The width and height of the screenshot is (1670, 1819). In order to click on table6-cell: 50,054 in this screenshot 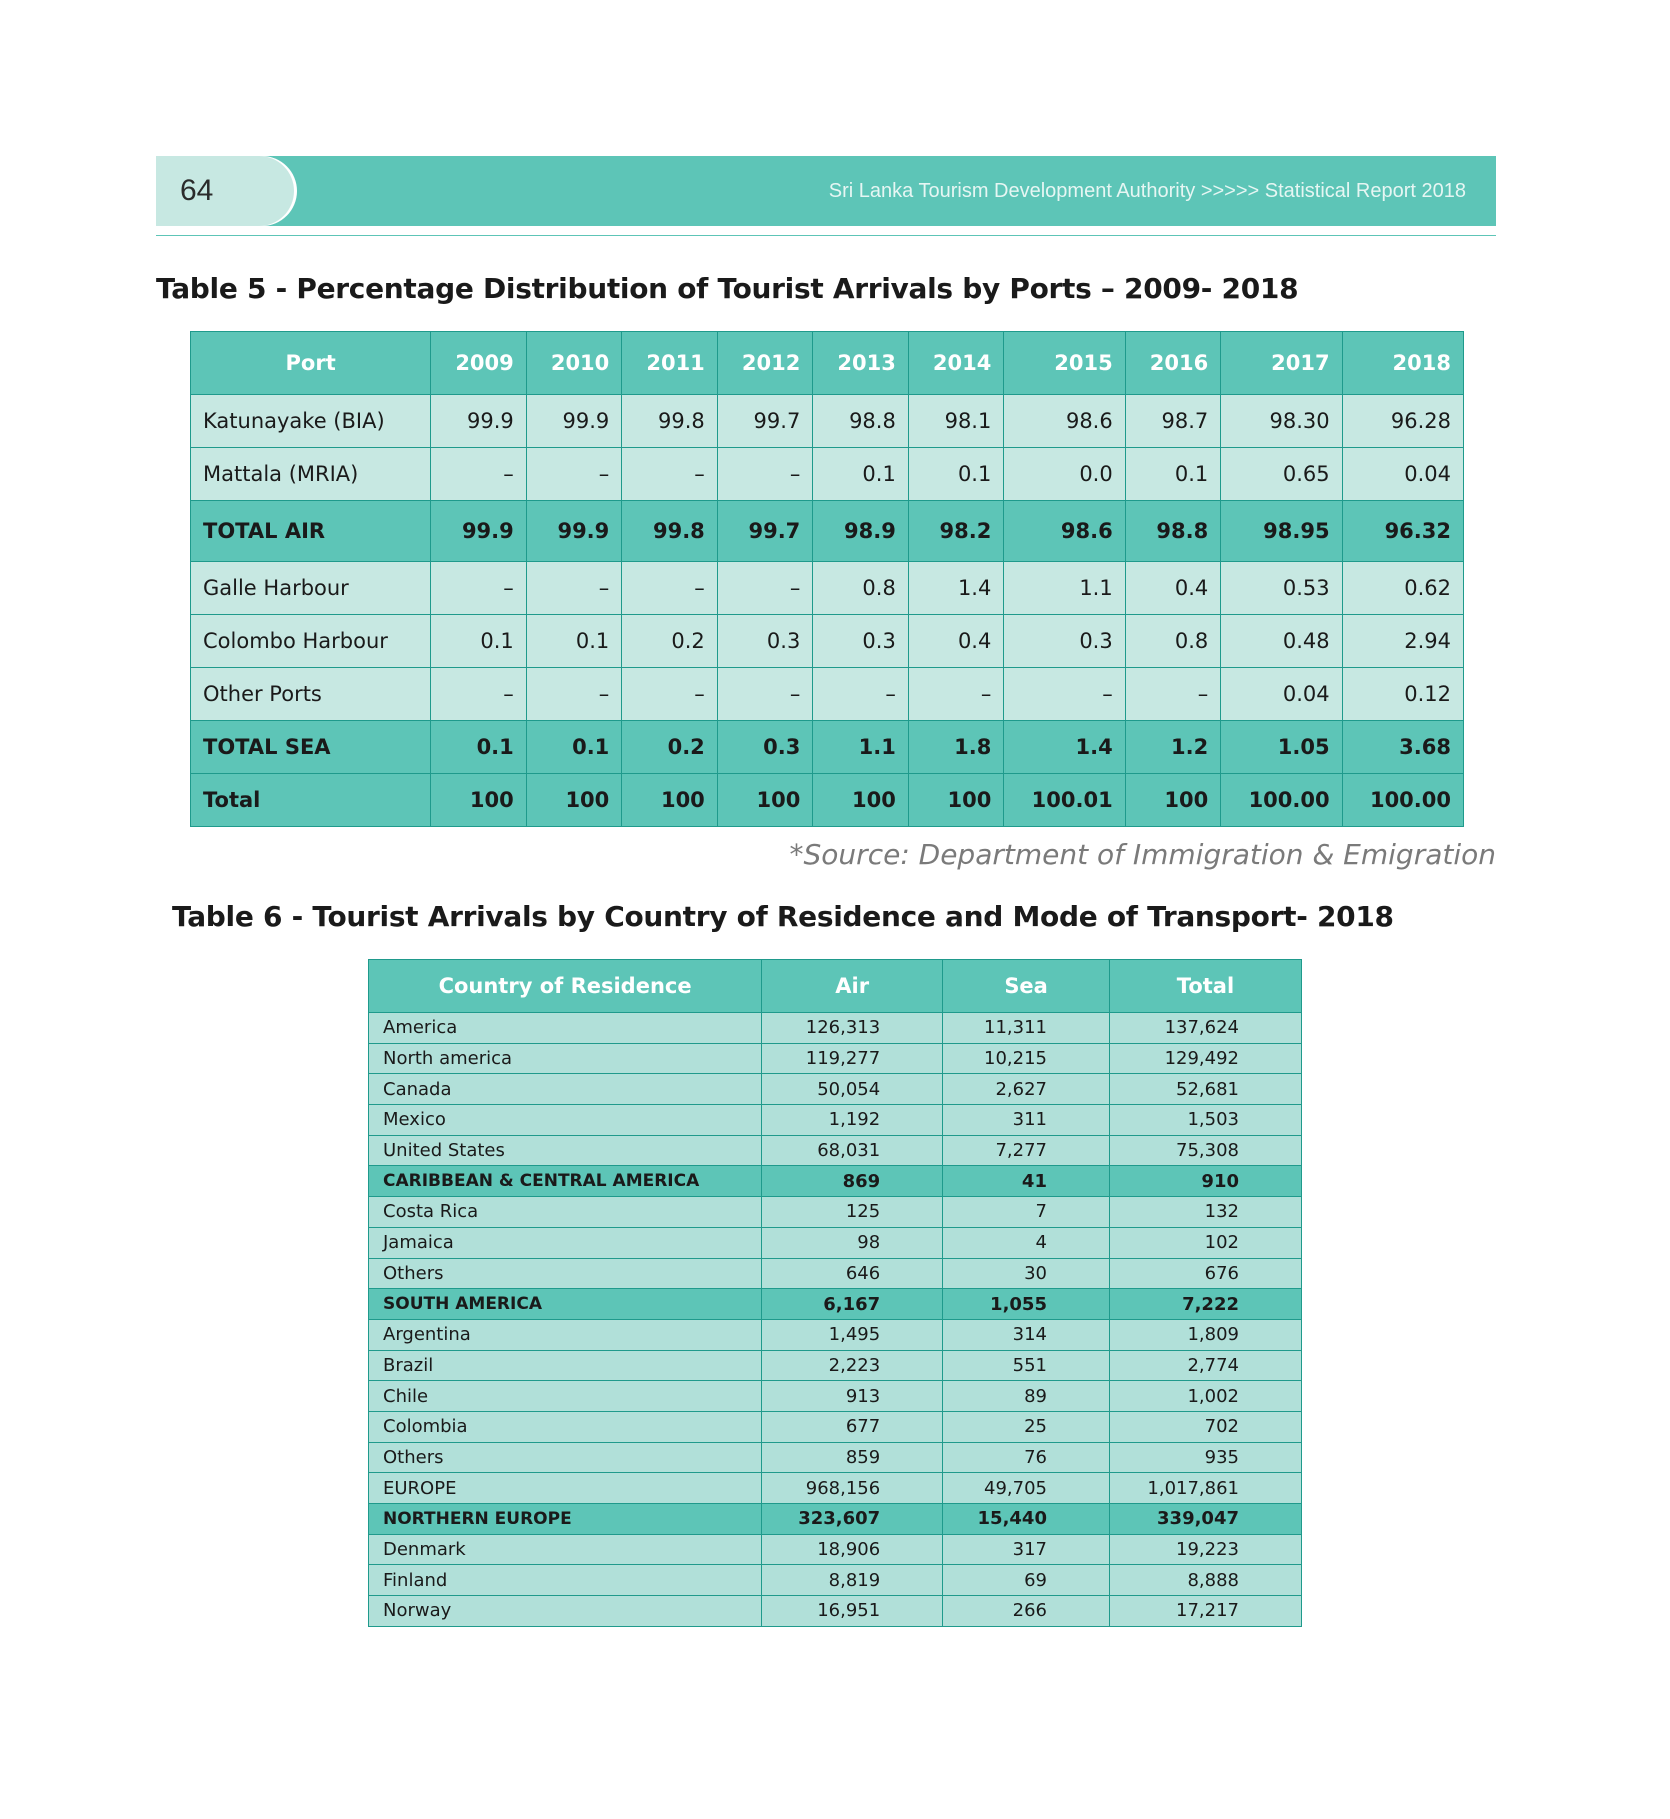, I will do `click(852, 1089)`.